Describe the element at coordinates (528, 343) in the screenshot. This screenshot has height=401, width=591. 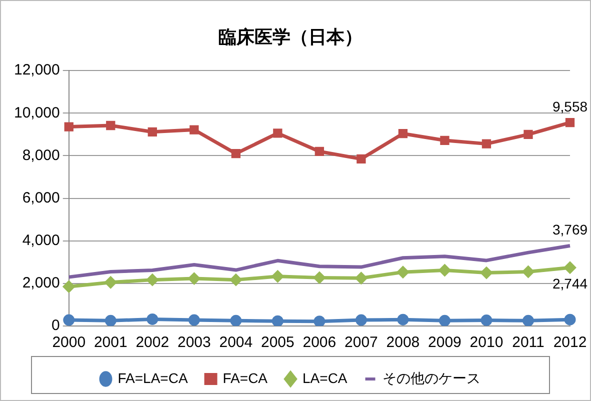
I see `x-tick-label: 2011` at that location.